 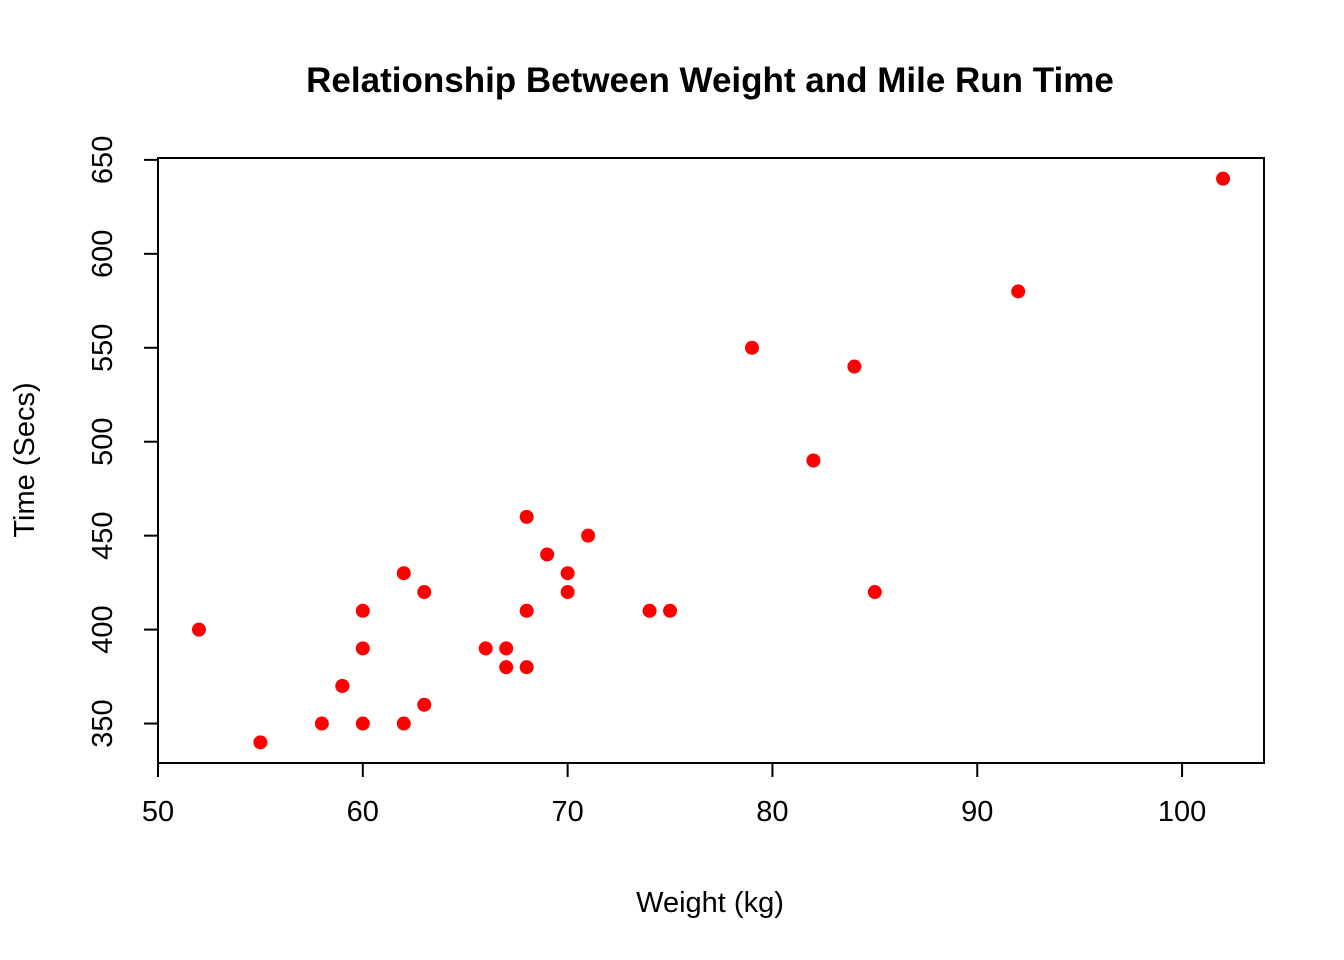 I want to click on y-tick-label: 650, so click(x=103, y=160).